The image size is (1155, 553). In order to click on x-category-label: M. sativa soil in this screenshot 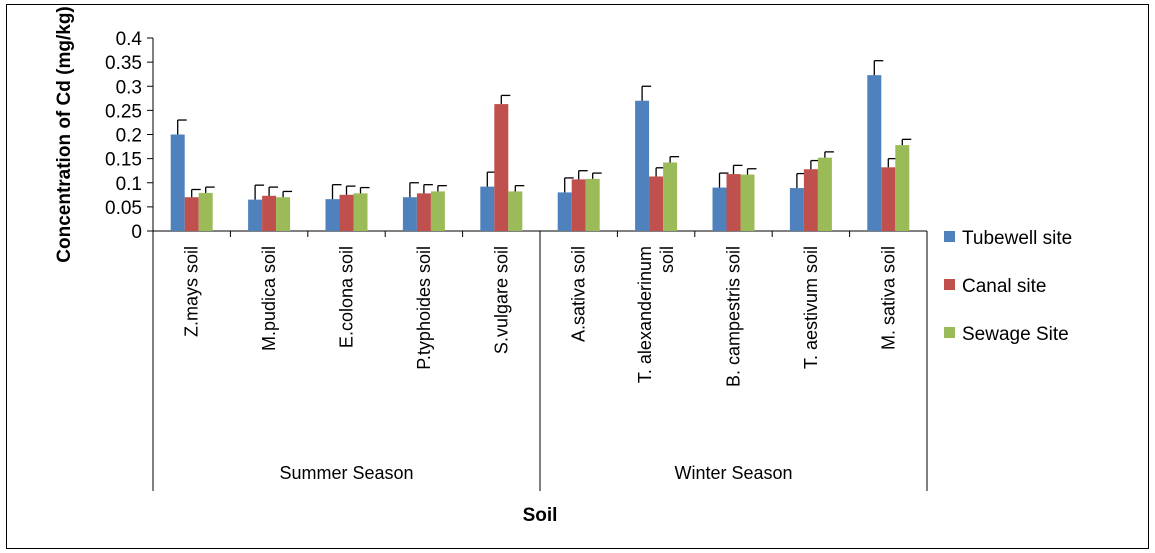, I will do `click(888, 298)`.